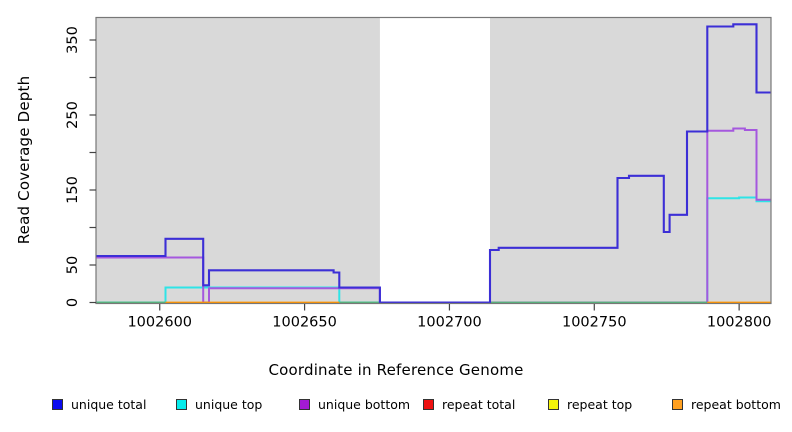 This screenshot has width=792, height=432. I want to click on y-tick-label: 50, so click(73, 265).